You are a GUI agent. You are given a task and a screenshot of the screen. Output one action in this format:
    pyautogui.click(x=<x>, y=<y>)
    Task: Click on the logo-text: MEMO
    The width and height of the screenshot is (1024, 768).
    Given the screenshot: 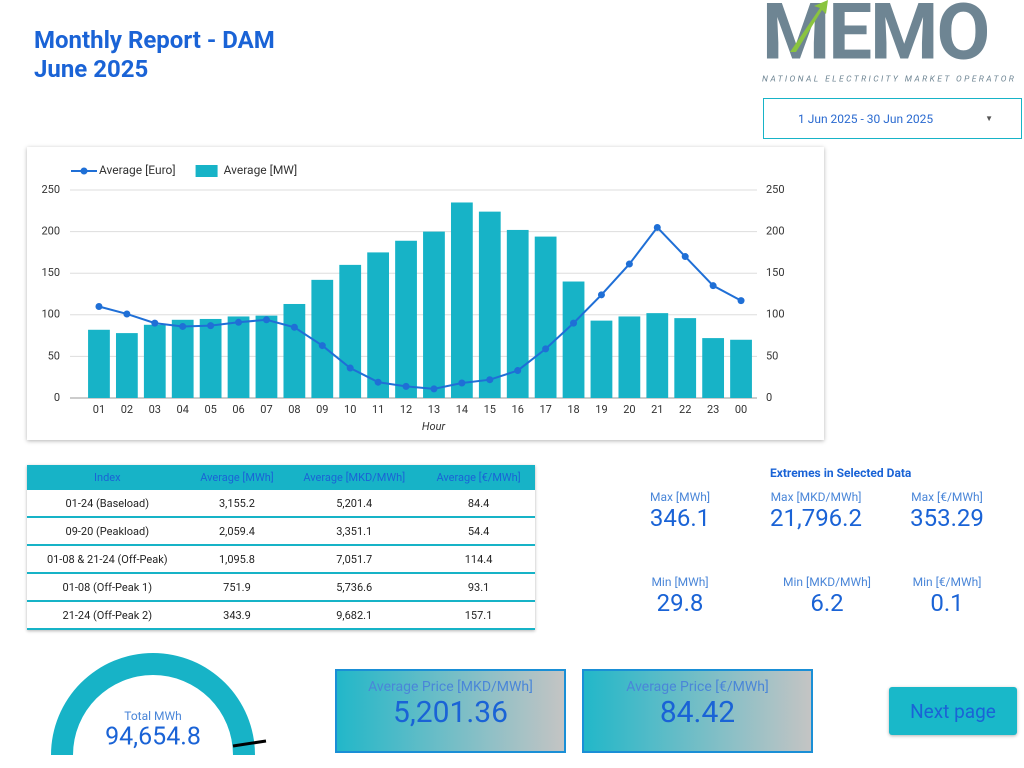 What is the action you would take?
    pyautogui.click(x=875, y=39)
    